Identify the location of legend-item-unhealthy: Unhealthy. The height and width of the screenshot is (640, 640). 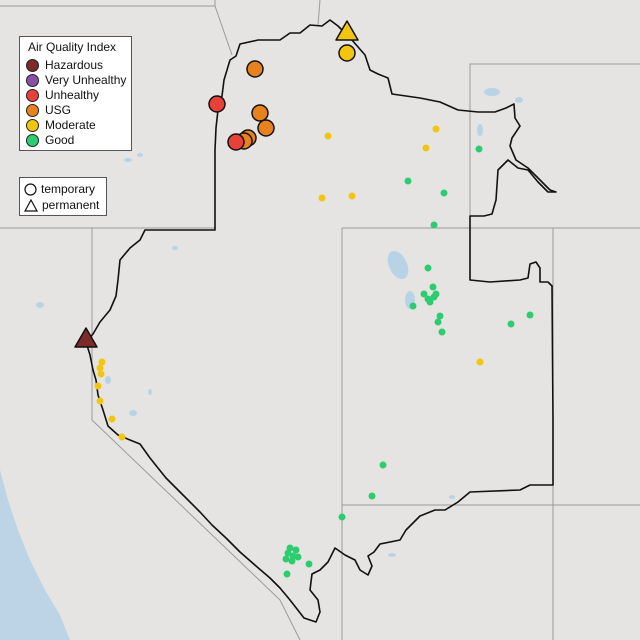
(62, 95).